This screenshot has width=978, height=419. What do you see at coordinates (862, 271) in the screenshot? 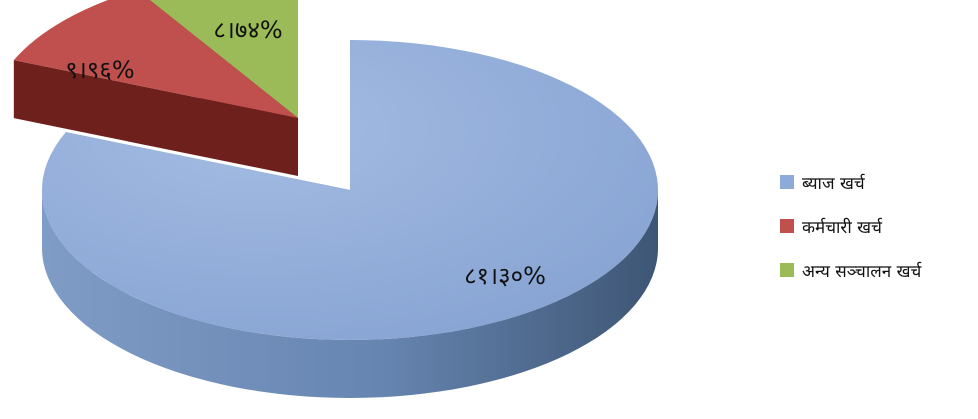
I see `legend-label: अन्य सञ्चालन खर्च` at bounding box center [862, 271].